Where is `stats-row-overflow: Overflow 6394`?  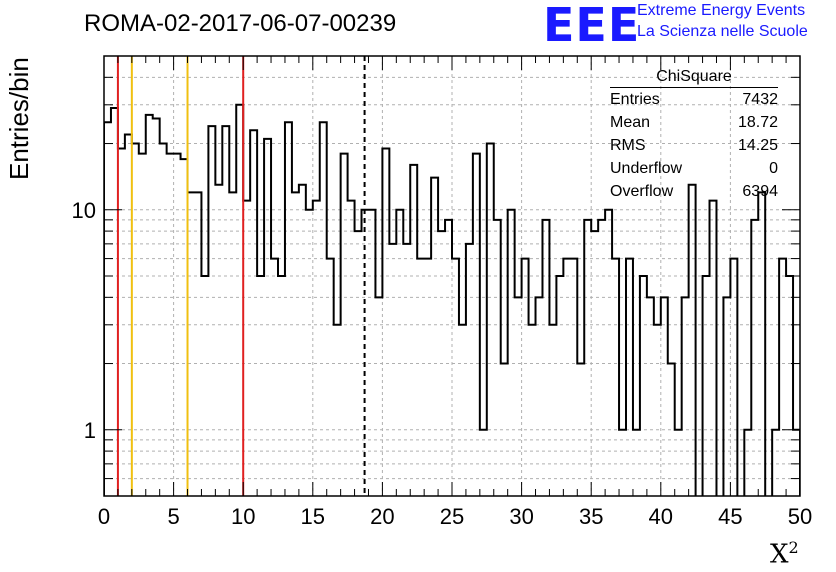 stats-row-overflow: Overflow 6394 is located at coordinates (694, 191).